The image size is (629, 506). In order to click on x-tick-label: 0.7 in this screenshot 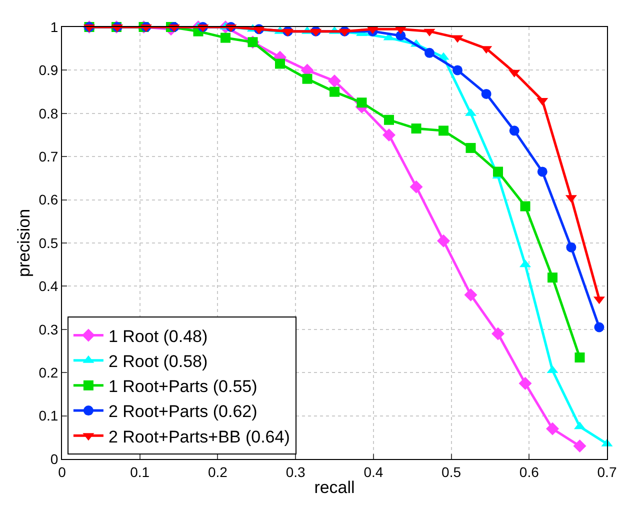, I will do `click(607, 472)`.